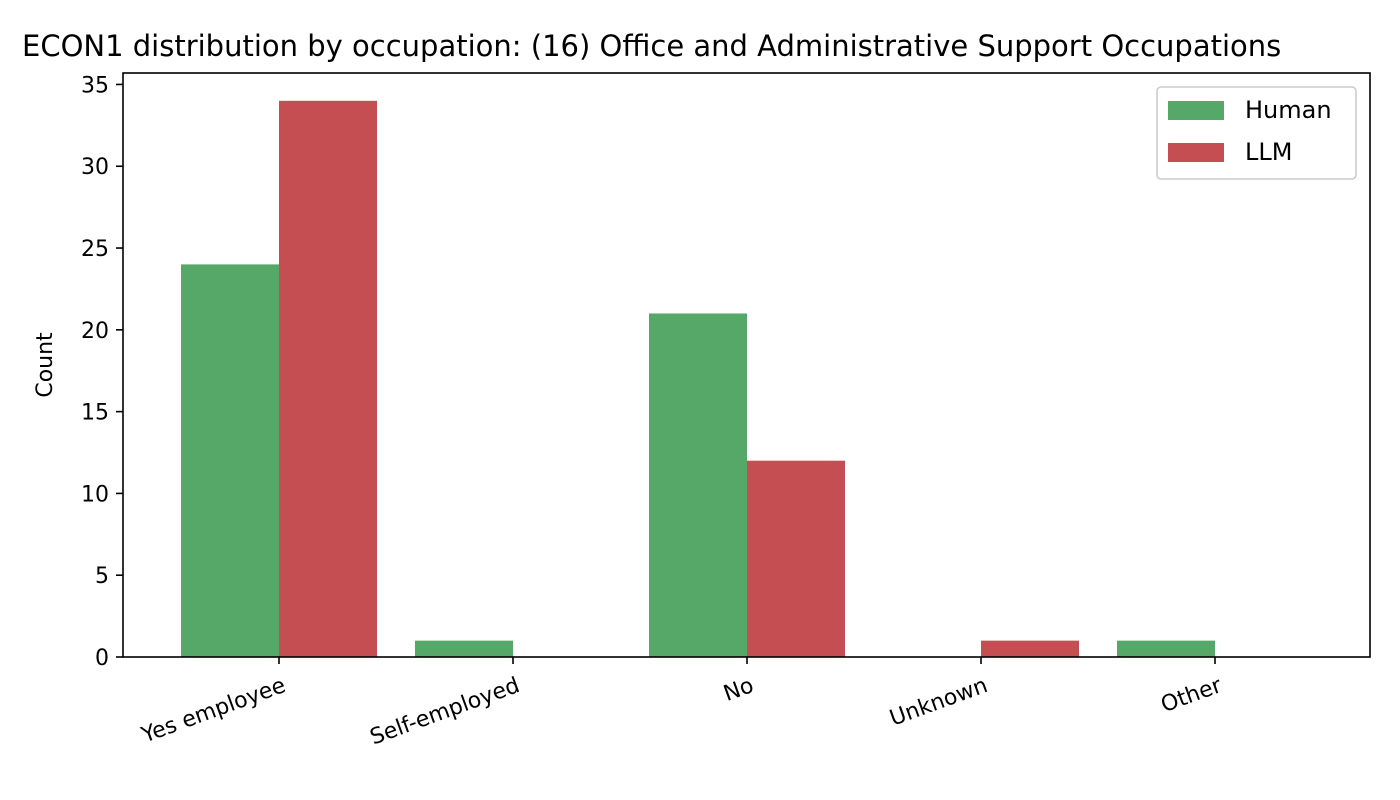 The height and width of the screenshot is (800, 1400). I want to click on x-tick-label: Other, so click(1192, 695).